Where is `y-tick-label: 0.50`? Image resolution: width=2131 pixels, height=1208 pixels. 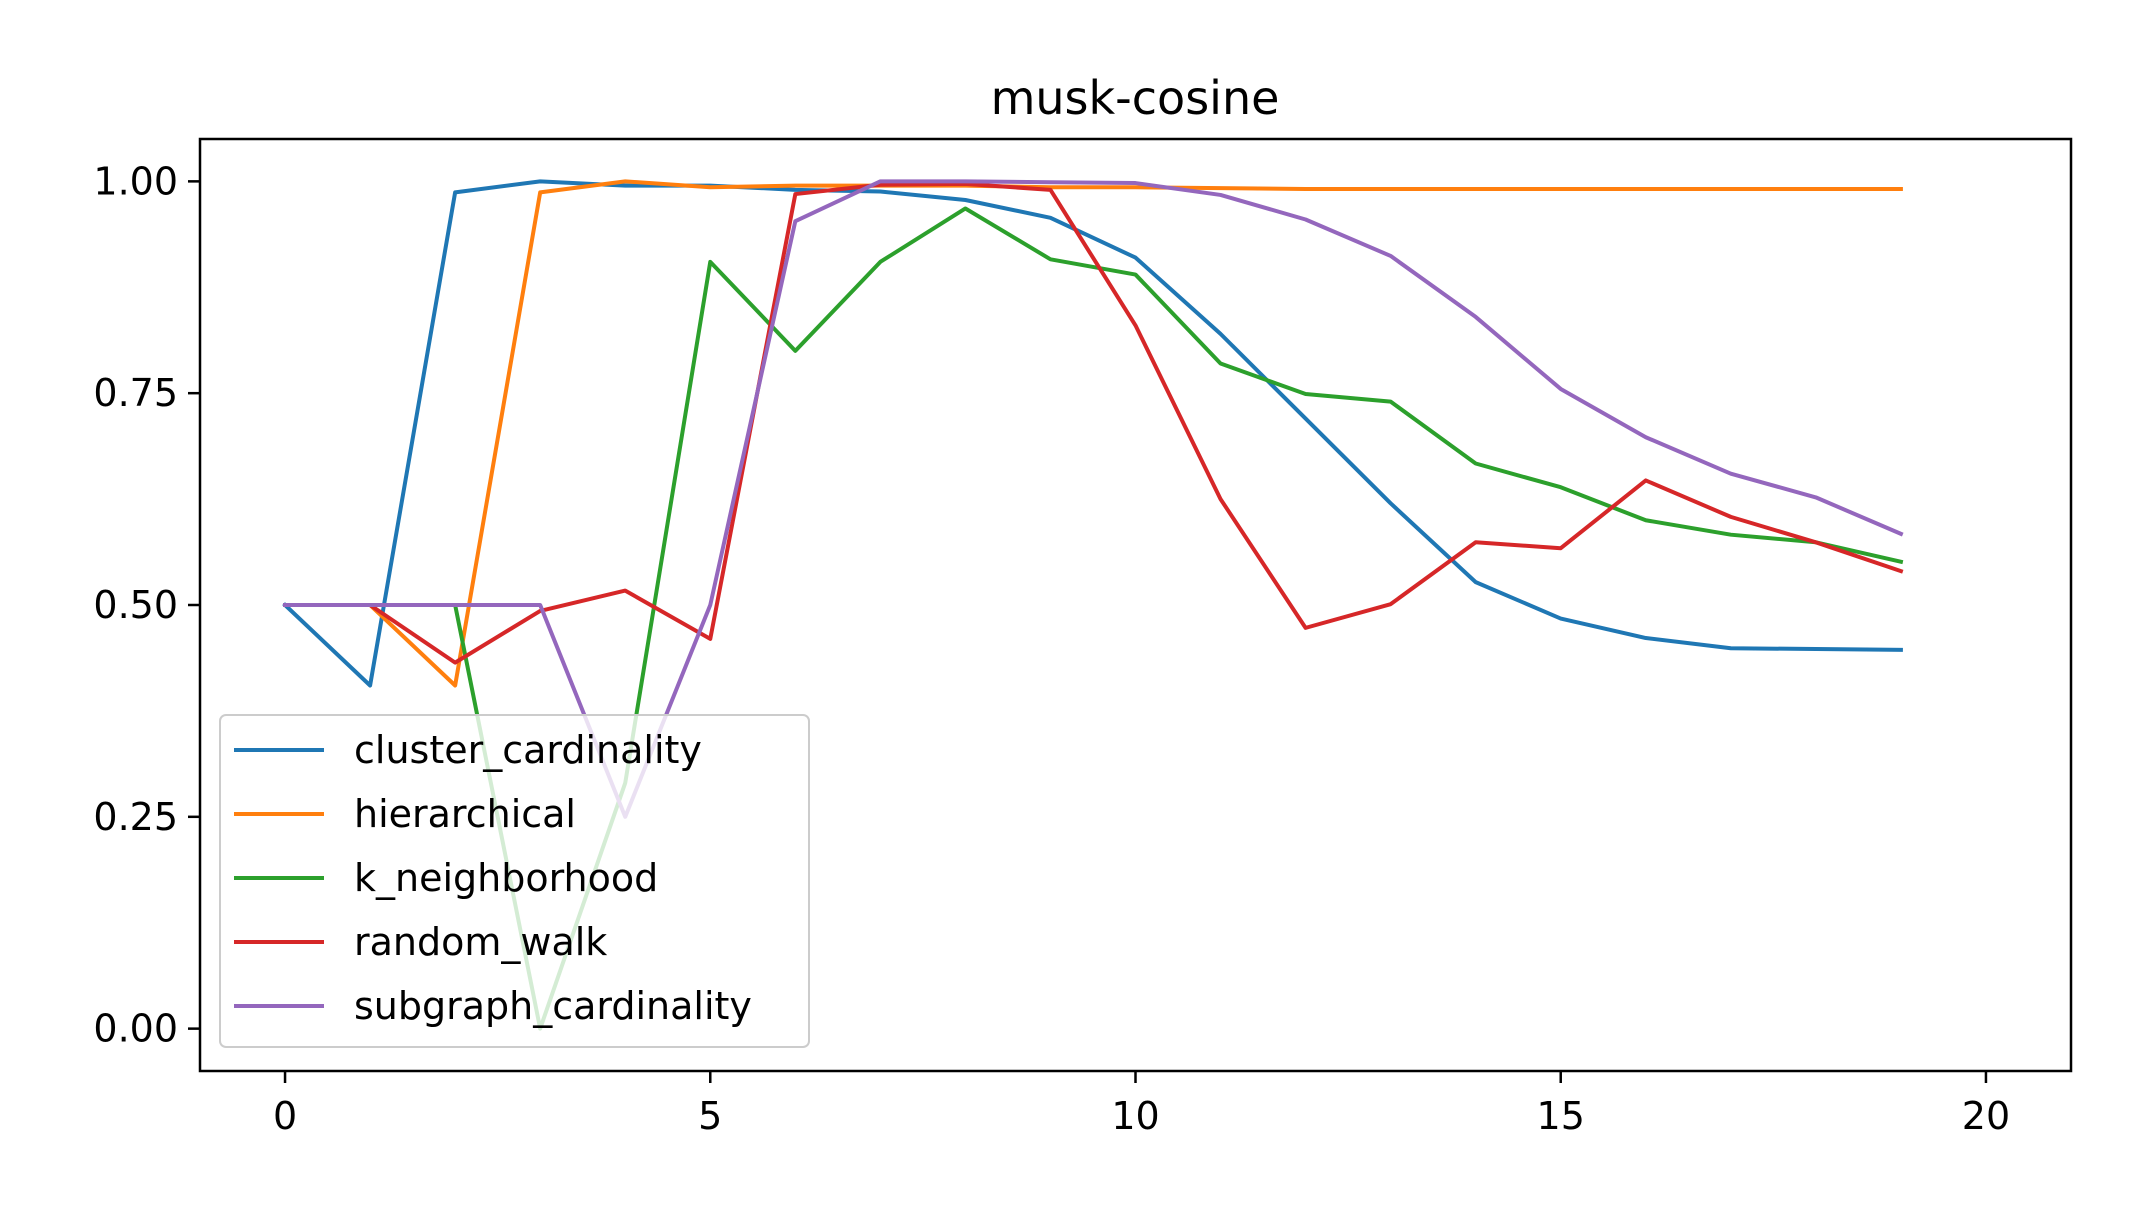
y-tick-label: 0.50 is located at coordinates (135, 605).